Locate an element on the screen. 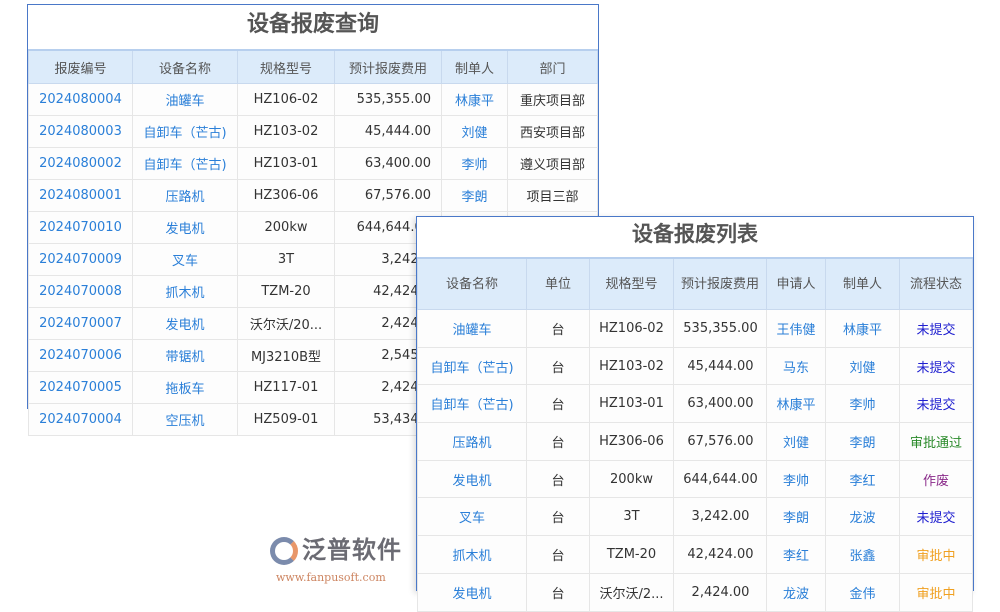 Image resolution: width=1000 pixels, height=612 pixels. equipment-name-link: 空压机 is located at coordinates (185, 419).